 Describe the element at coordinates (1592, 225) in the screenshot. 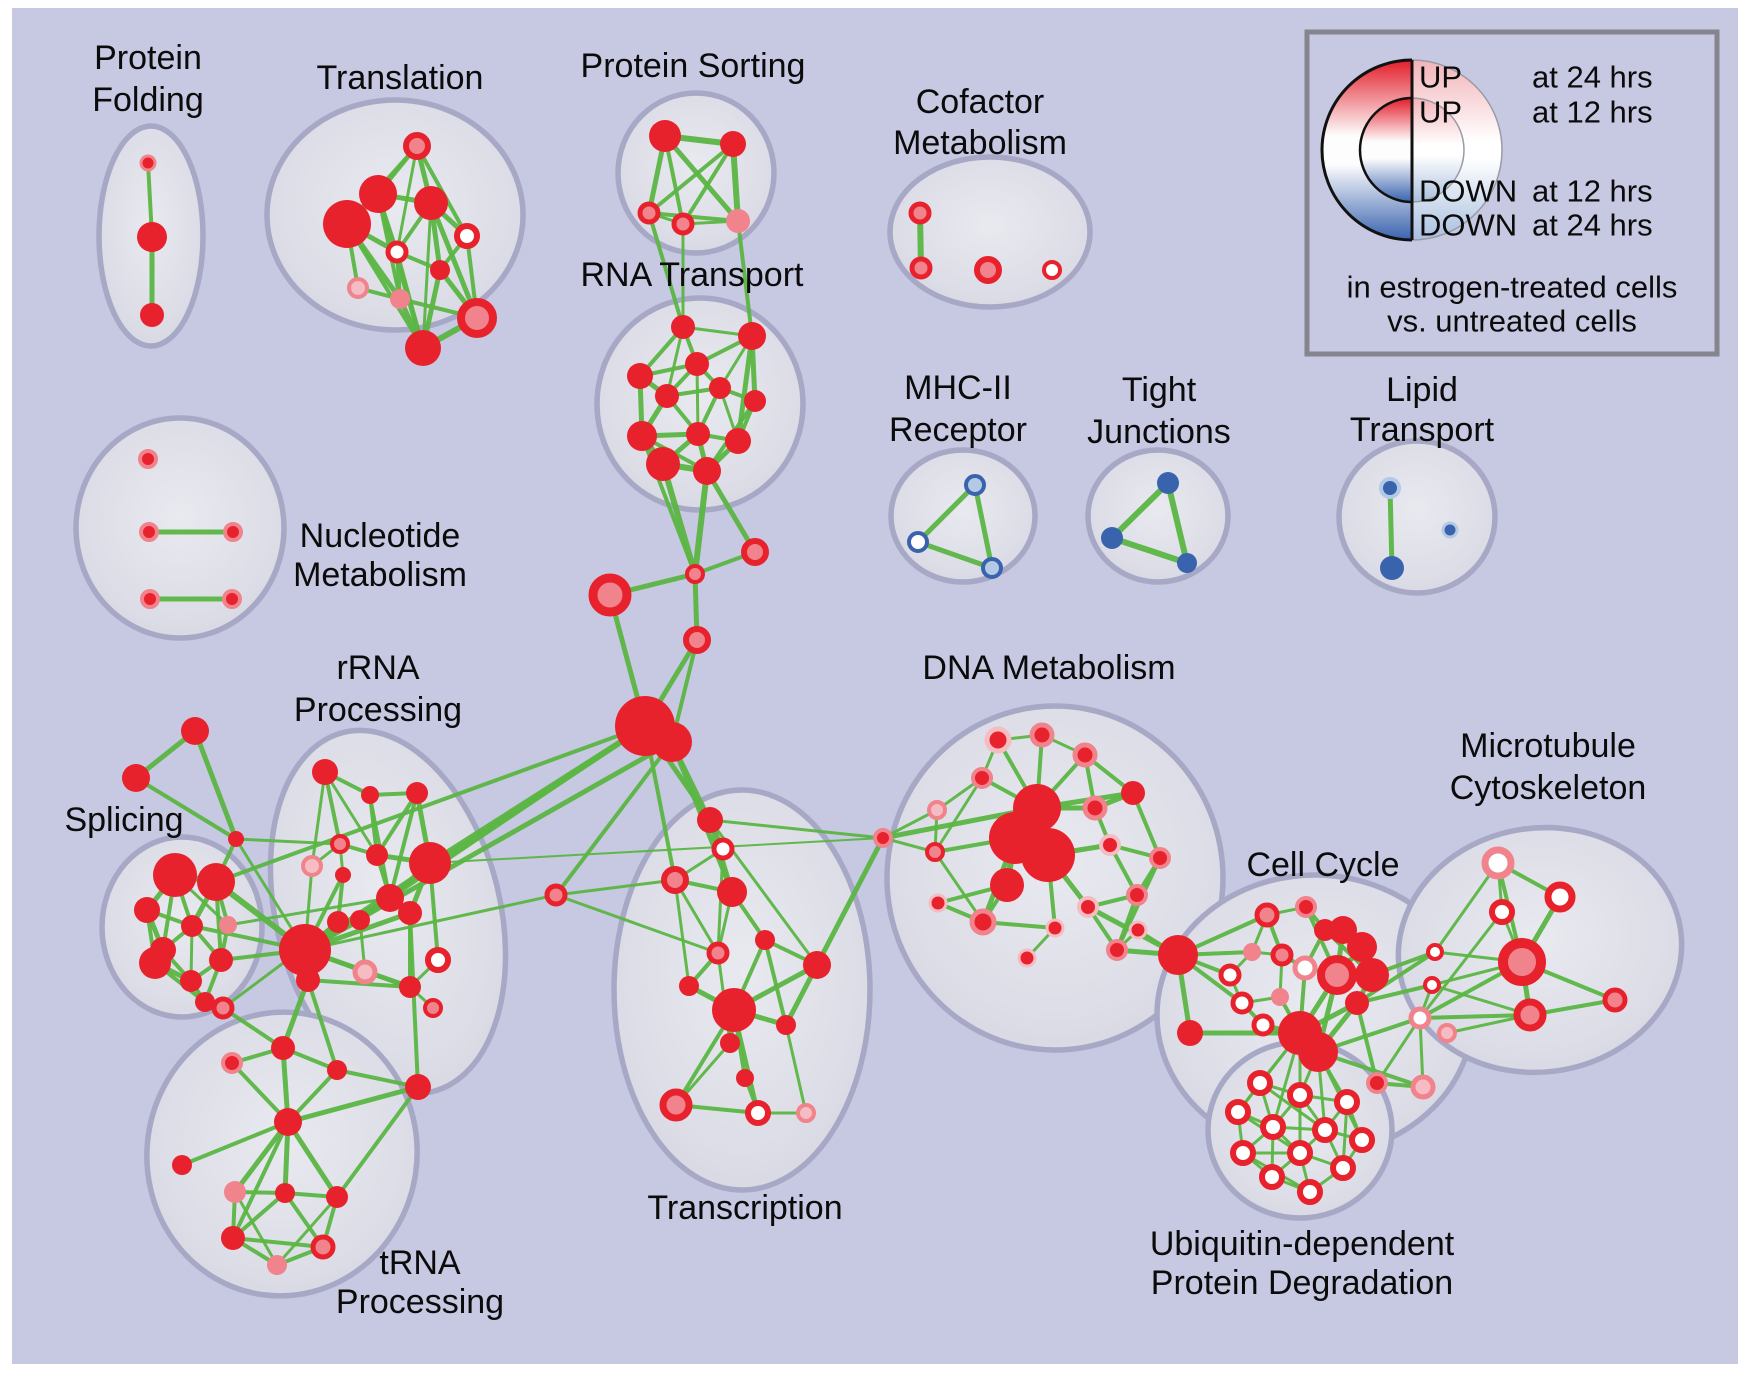

I see `legend-row-time-4: at 24 hrs` at that location.